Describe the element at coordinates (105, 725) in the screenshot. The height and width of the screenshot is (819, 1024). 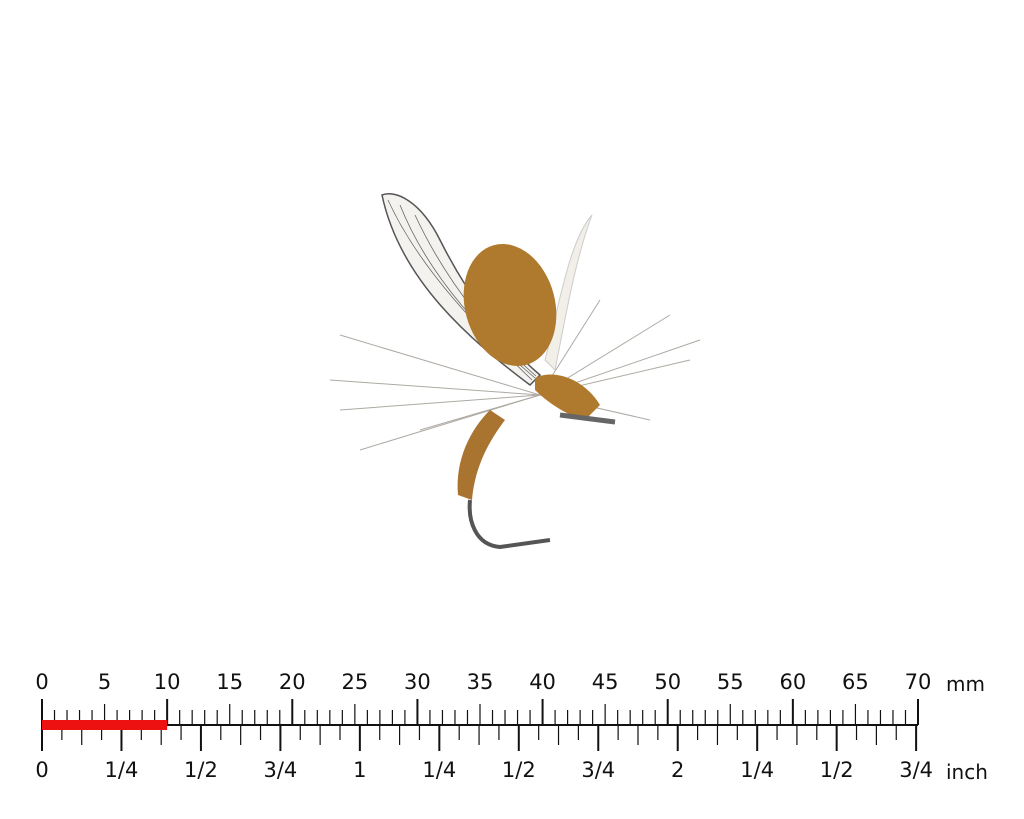
I see `highlight-10mm-bar` at that location.